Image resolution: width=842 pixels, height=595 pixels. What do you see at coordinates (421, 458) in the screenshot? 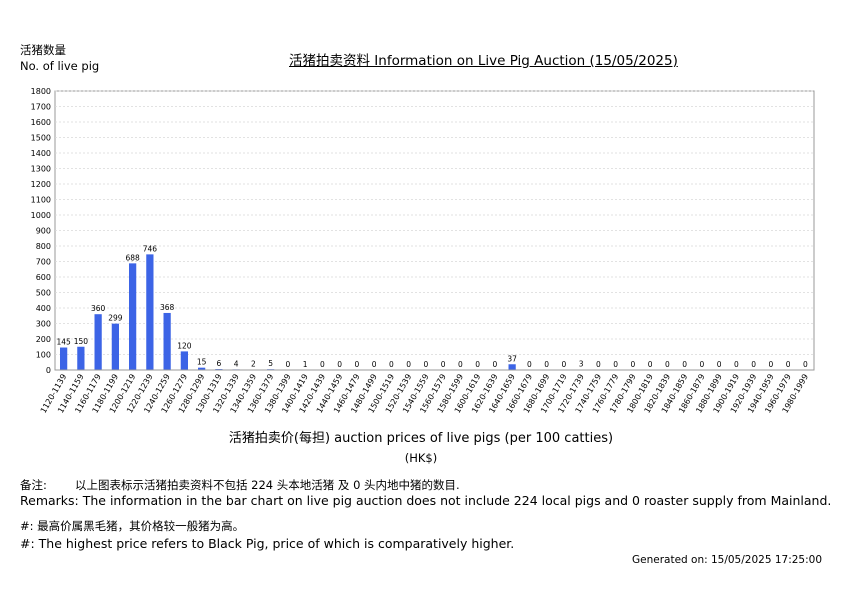
I see `currency-unit: (HK$)` at bounding box center [421, 458].